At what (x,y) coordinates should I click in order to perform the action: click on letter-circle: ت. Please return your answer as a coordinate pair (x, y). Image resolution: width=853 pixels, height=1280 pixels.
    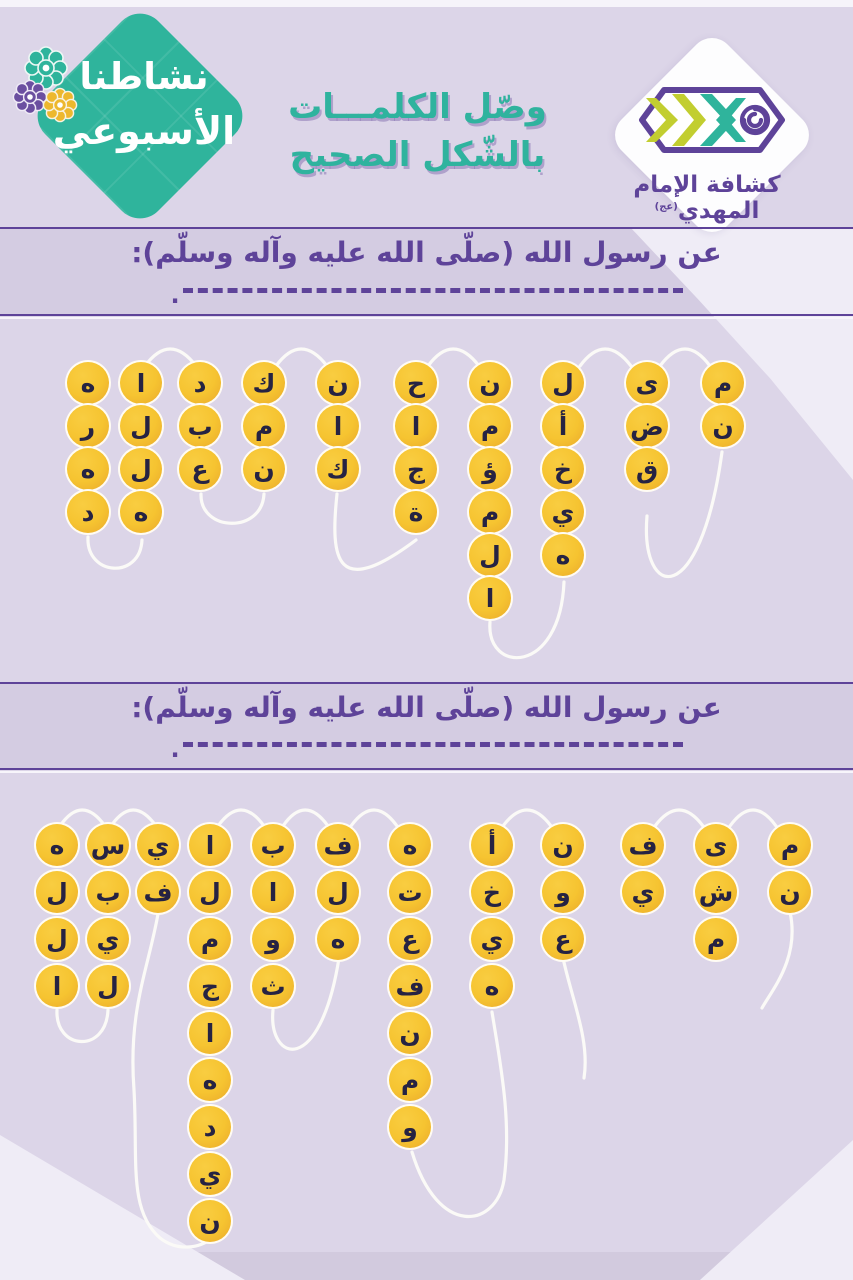
    Looking at the image, I should click on (410, 892).